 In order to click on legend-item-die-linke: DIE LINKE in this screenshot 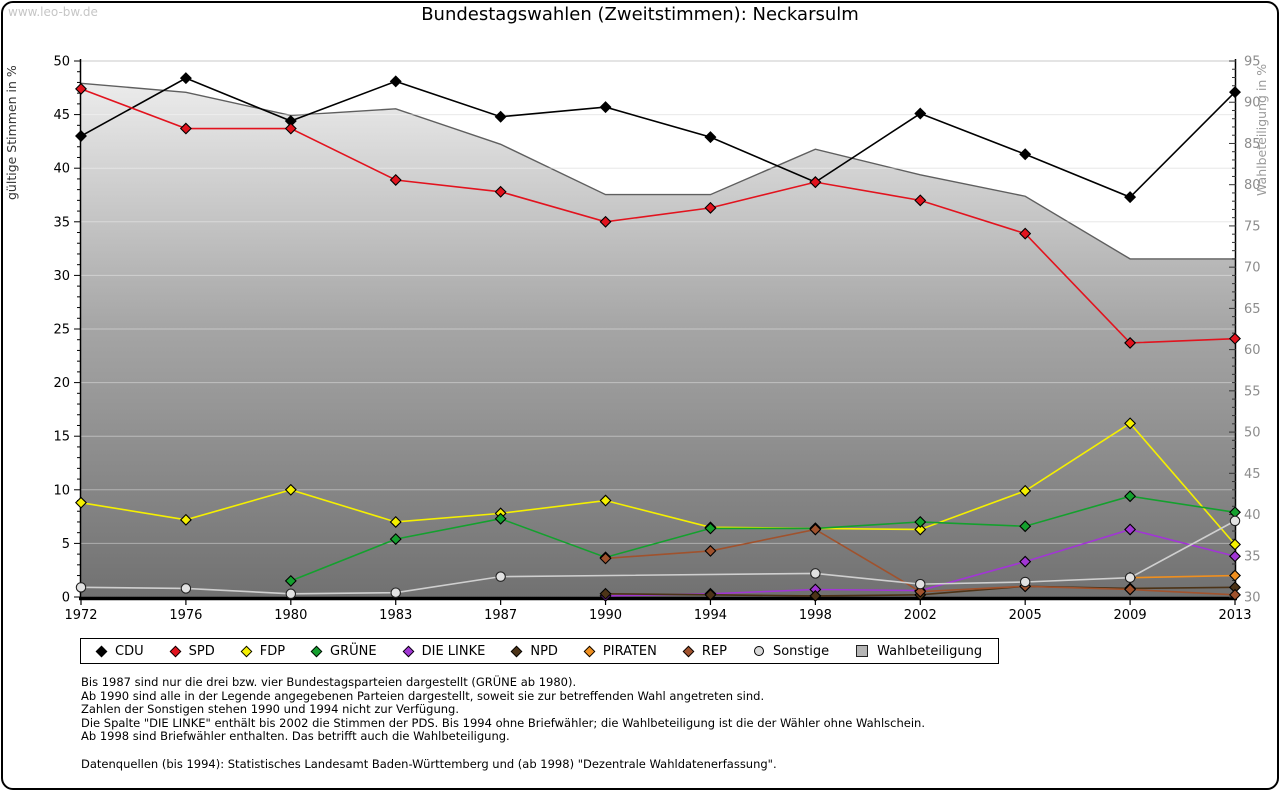, I will do `click(444, 651)`.